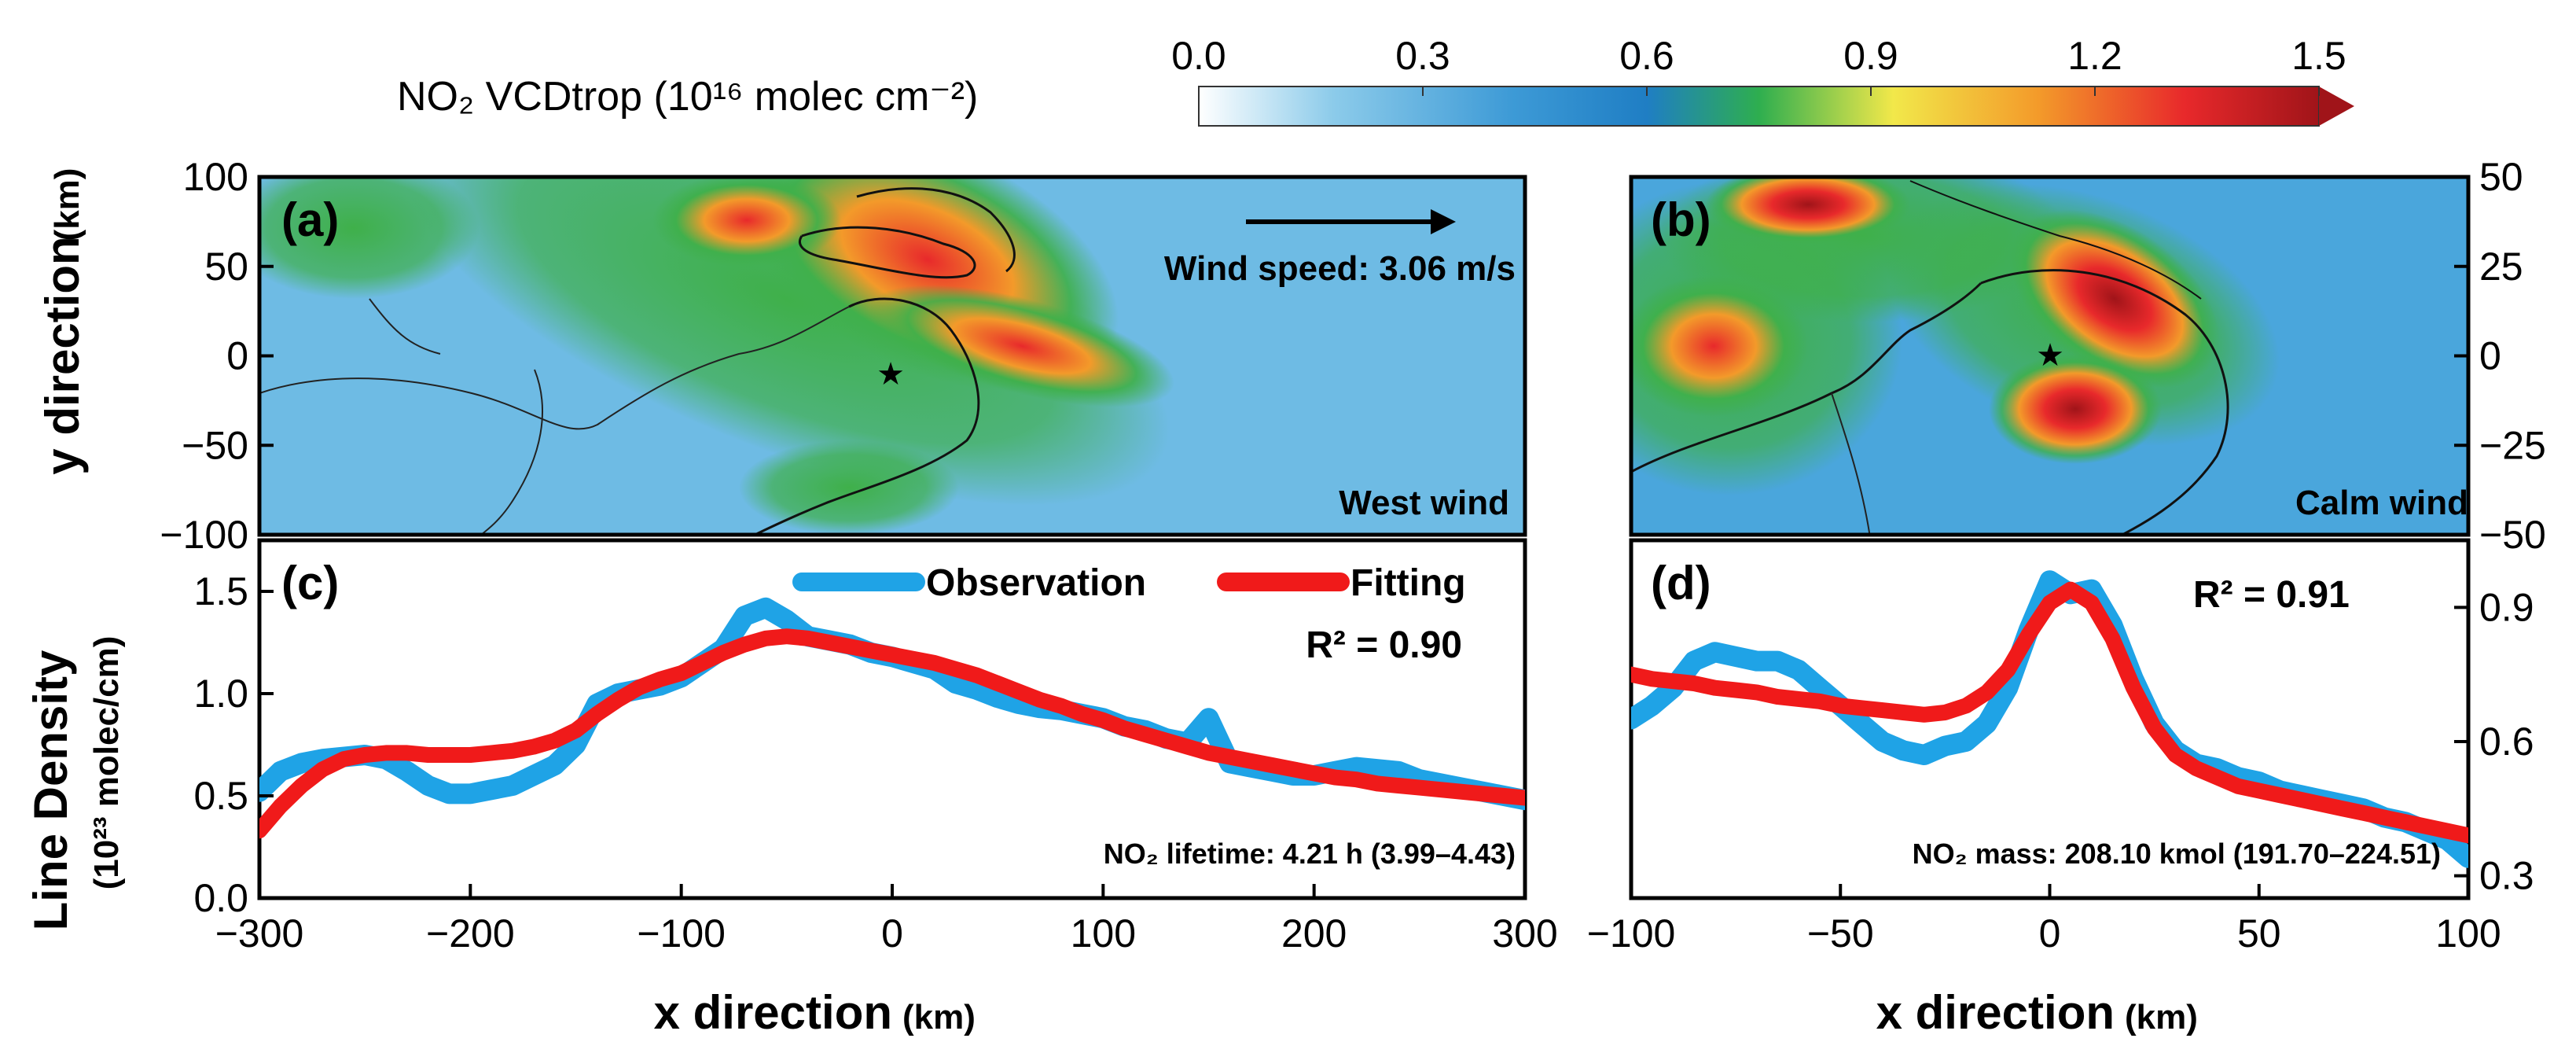 This screenshot has width=2576, height=1053. Describe the element at coordinates (220, 898) in the screenshot. I see `y-tick-label: 0.0` at that location.